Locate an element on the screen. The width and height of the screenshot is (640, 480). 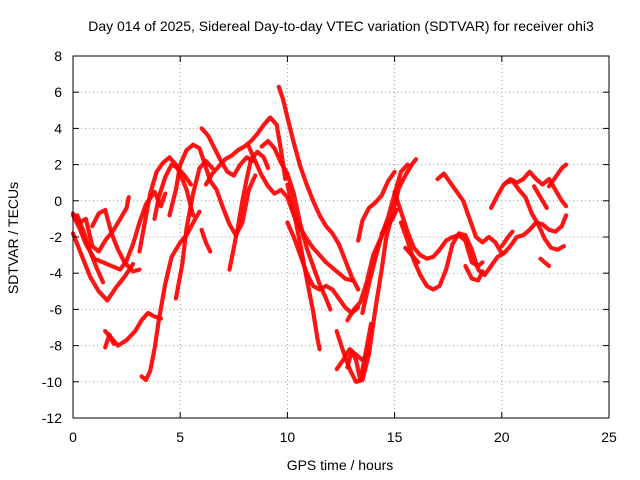
x-tick-label: 25 is located at coordinates (609, 437).